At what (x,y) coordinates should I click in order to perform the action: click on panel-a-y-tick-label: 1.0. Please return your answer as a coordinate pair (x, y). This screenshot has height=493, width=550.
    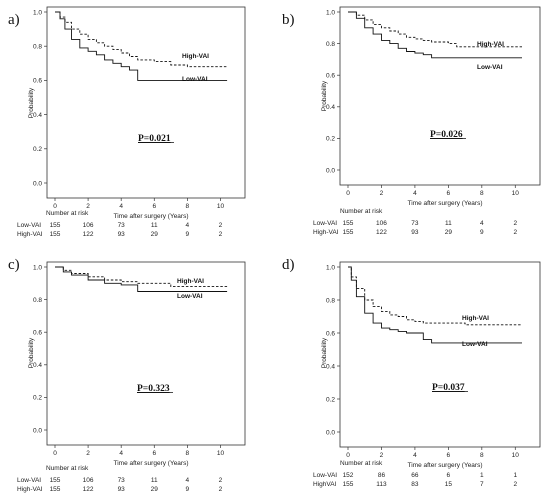
    Looking at the image, I should click on (37, 12).